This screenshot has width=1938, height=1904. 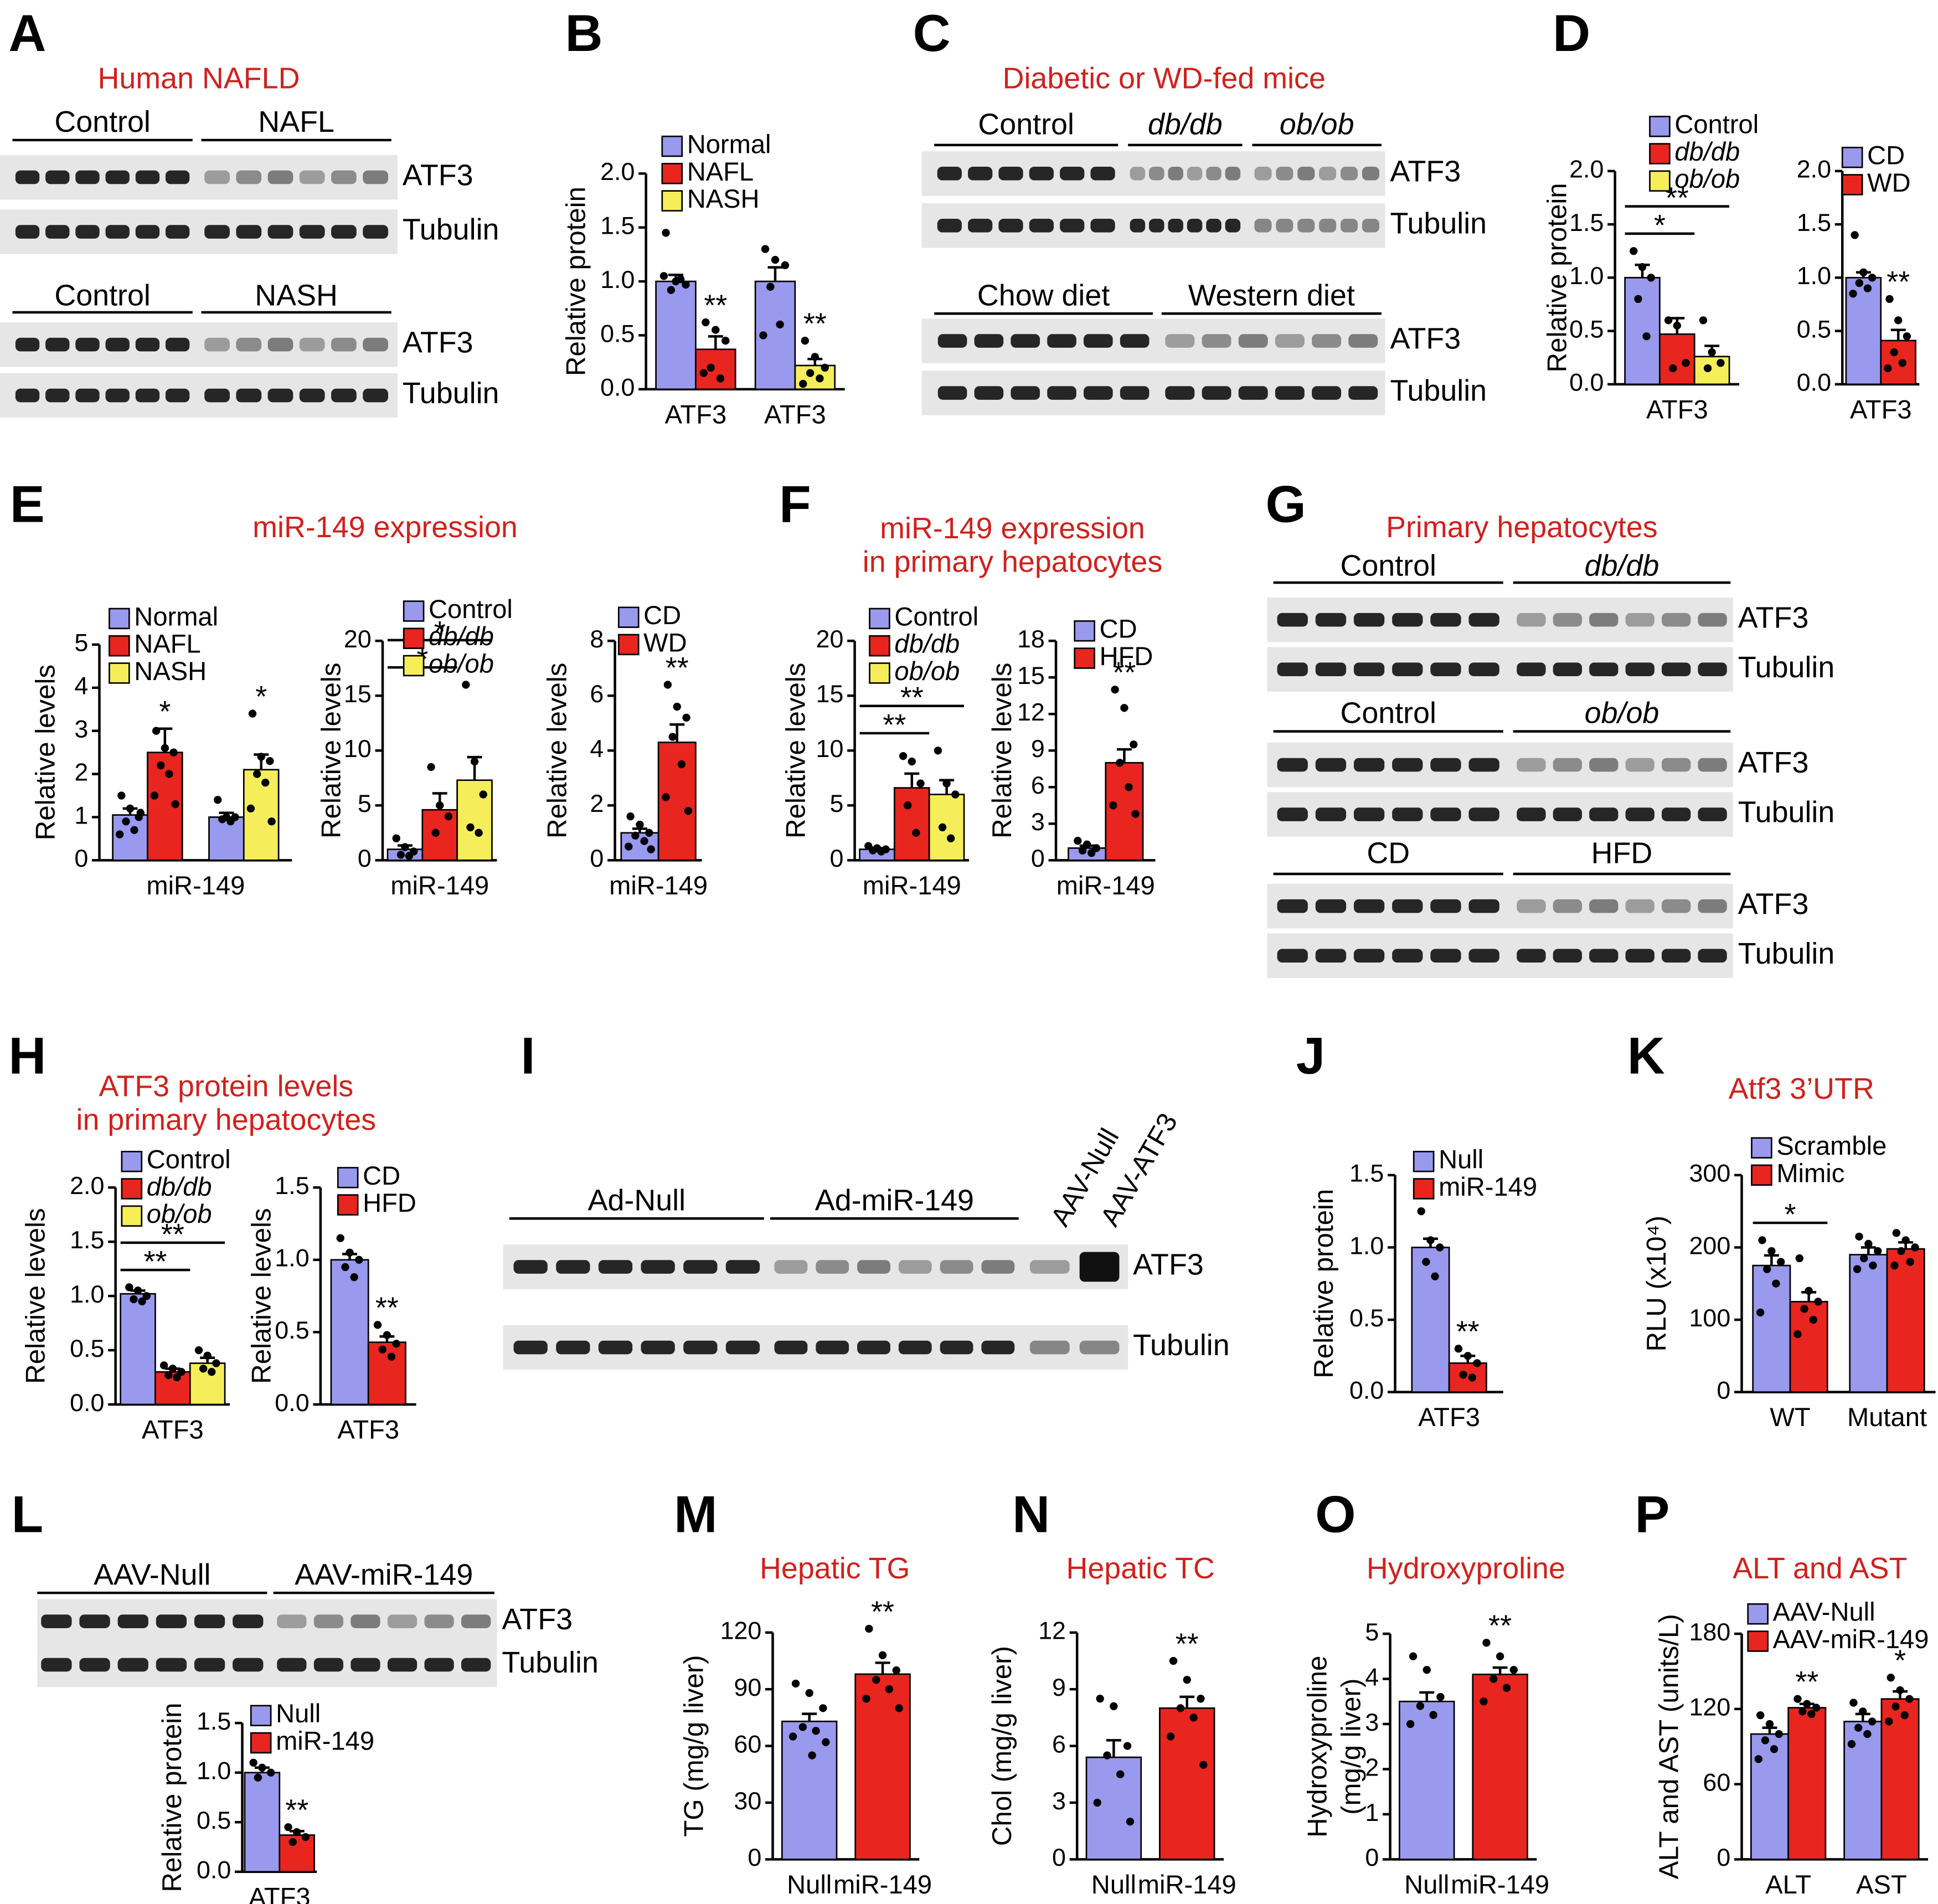 I want to click on significance-star: **, so click(x=912, y=698).